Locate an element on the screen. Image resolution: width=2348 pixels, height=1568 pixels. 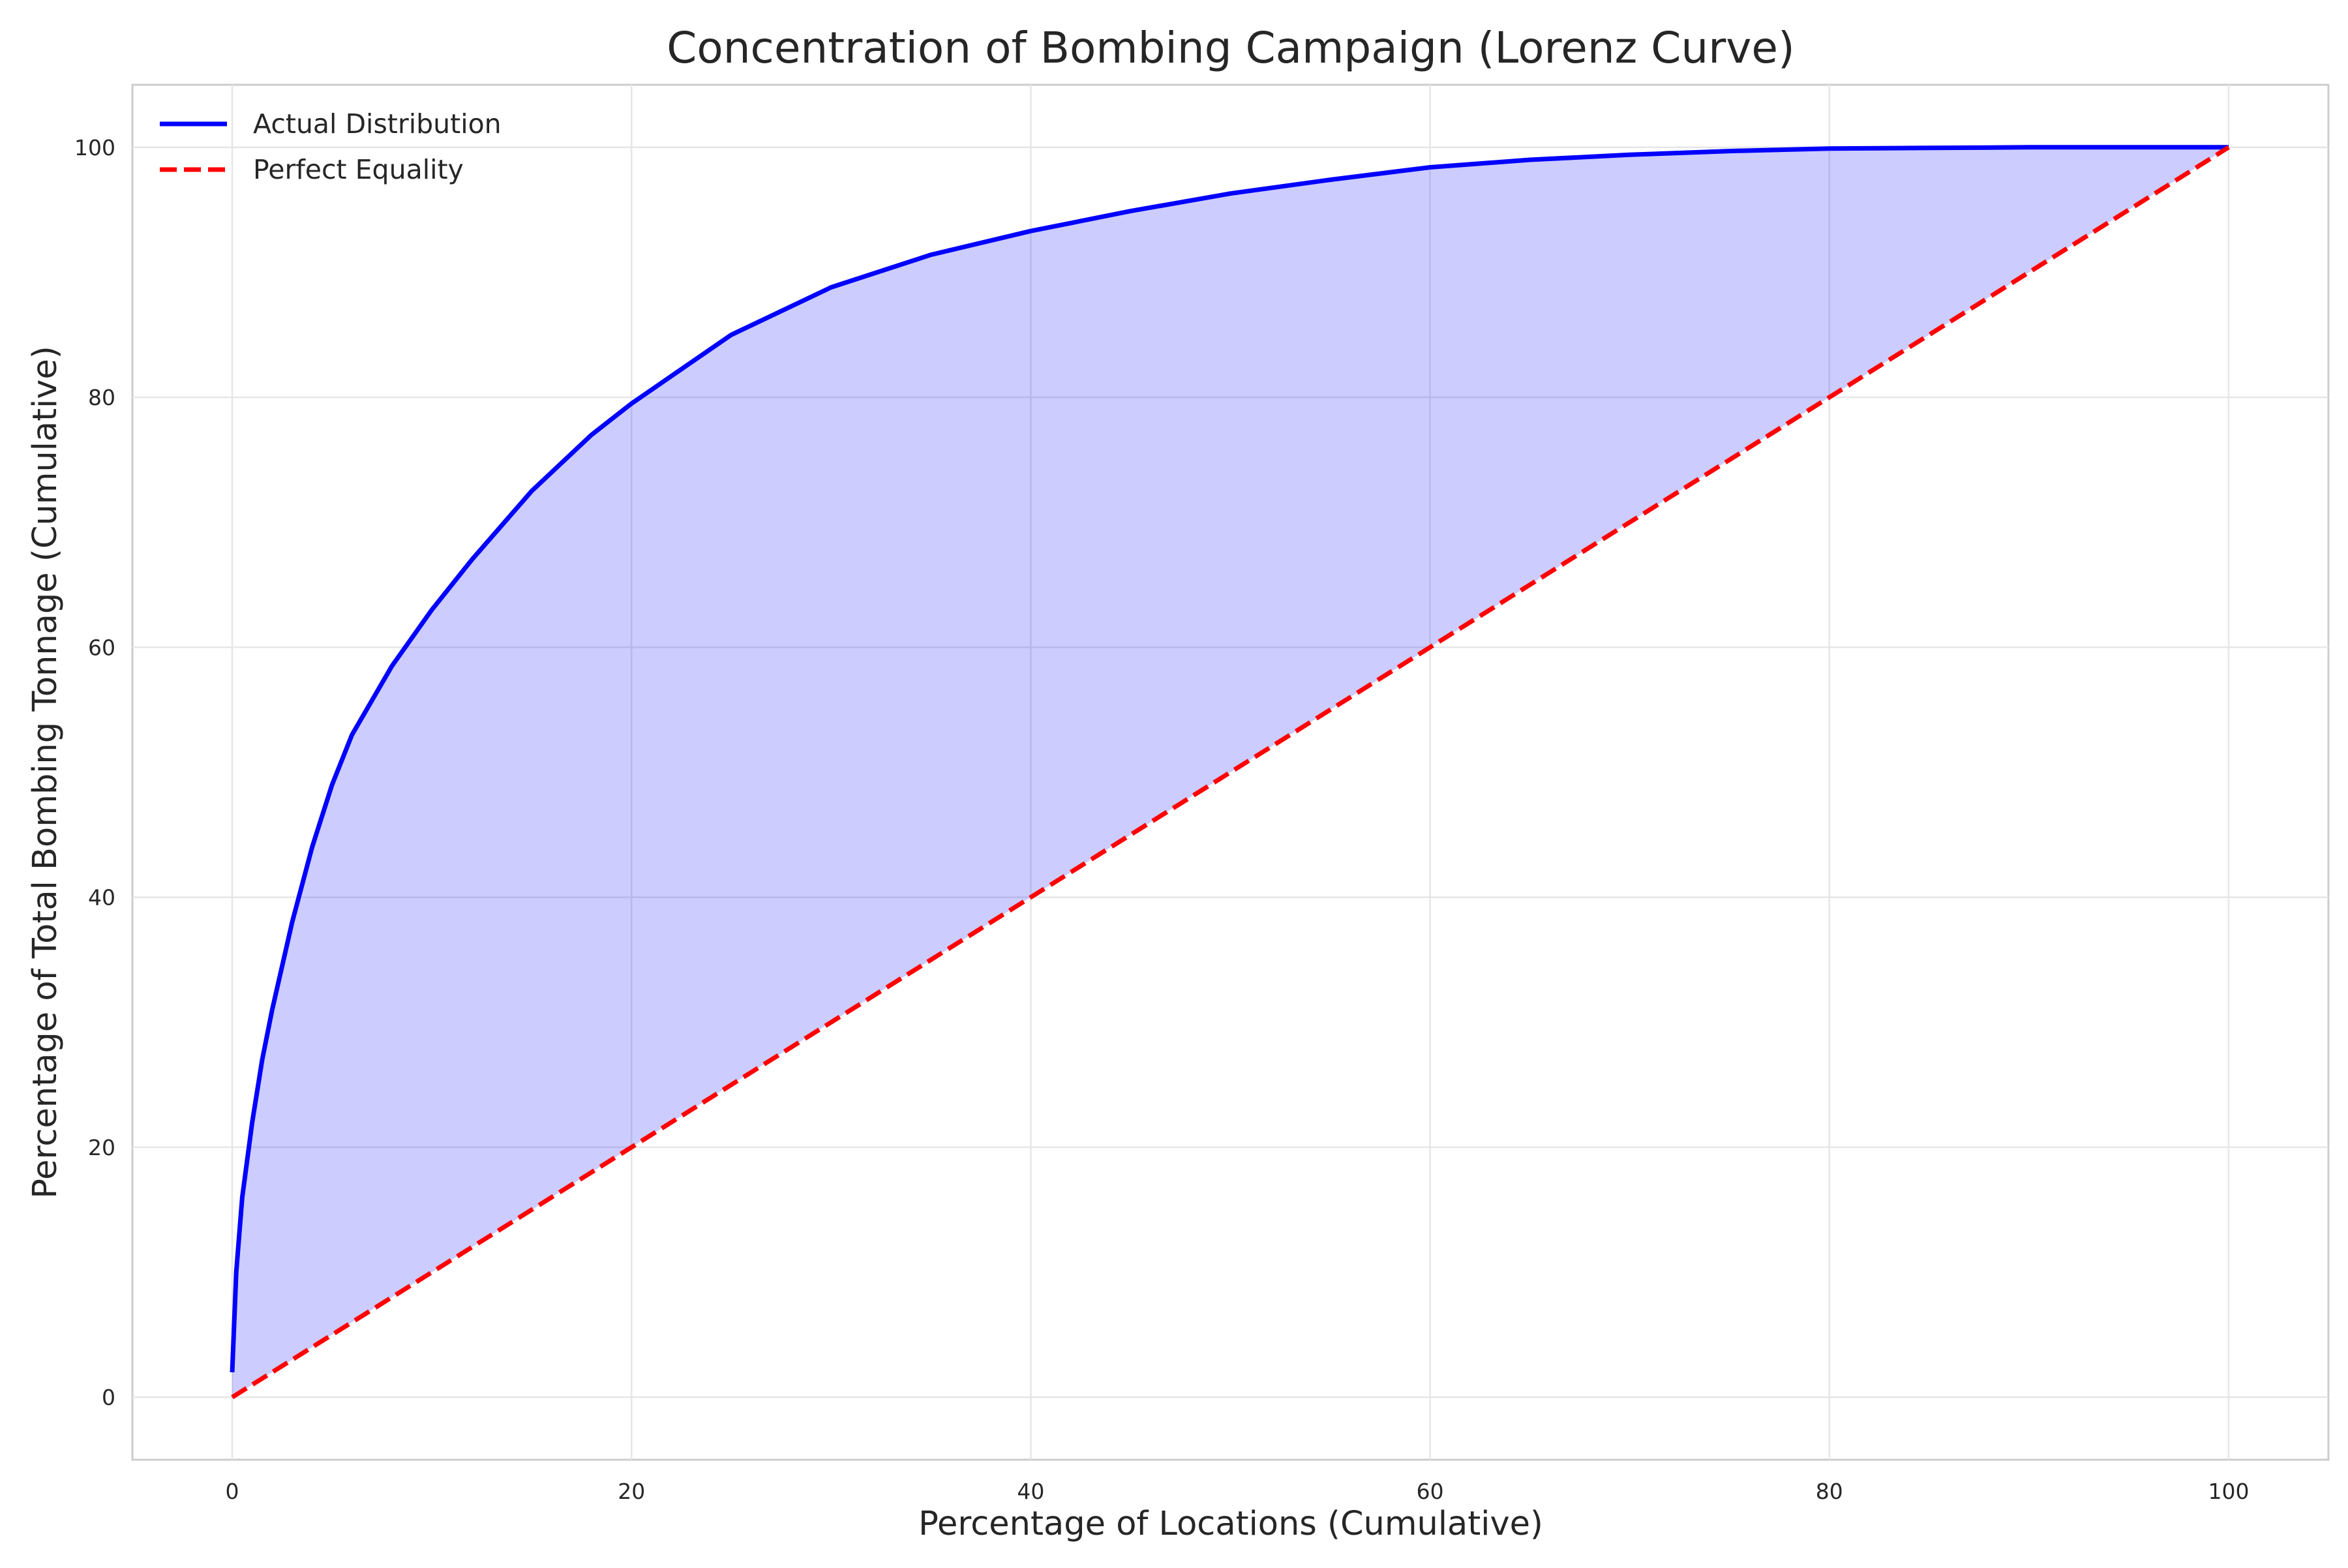
x-axis-title: Percentage of Locations (Cumulative) is located at coordinates (1231, 1524).